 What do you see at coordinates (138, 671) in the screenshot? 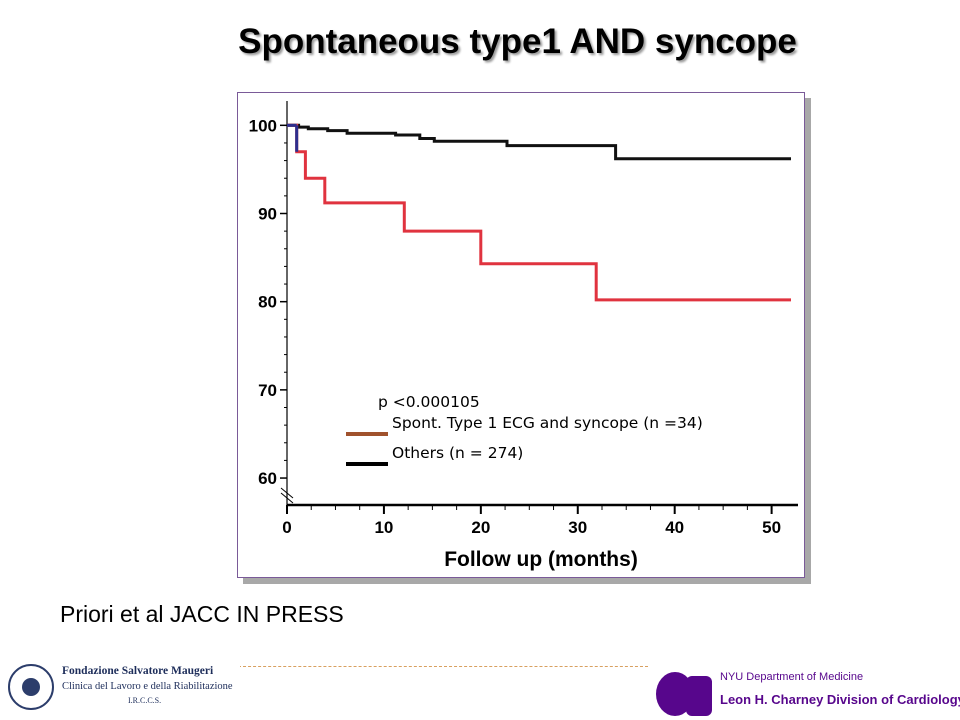
I see `maugeri-logo-line1: Fondazione Salvatore Maugeri` at bounding box center [138, 671].